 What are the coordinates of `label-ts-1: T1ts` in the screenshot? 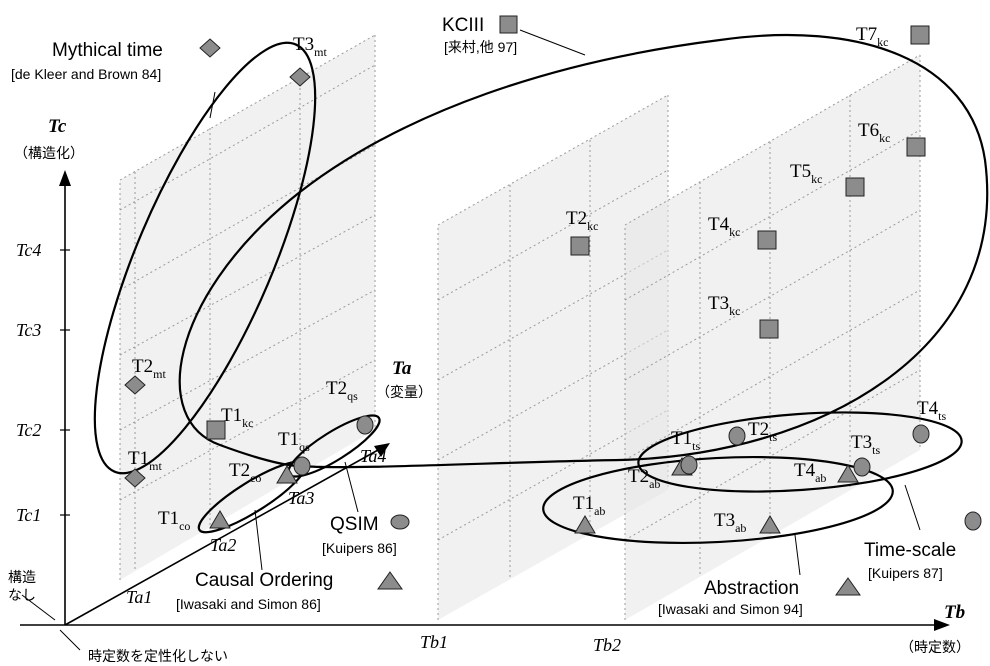 It's located at (685, 440).